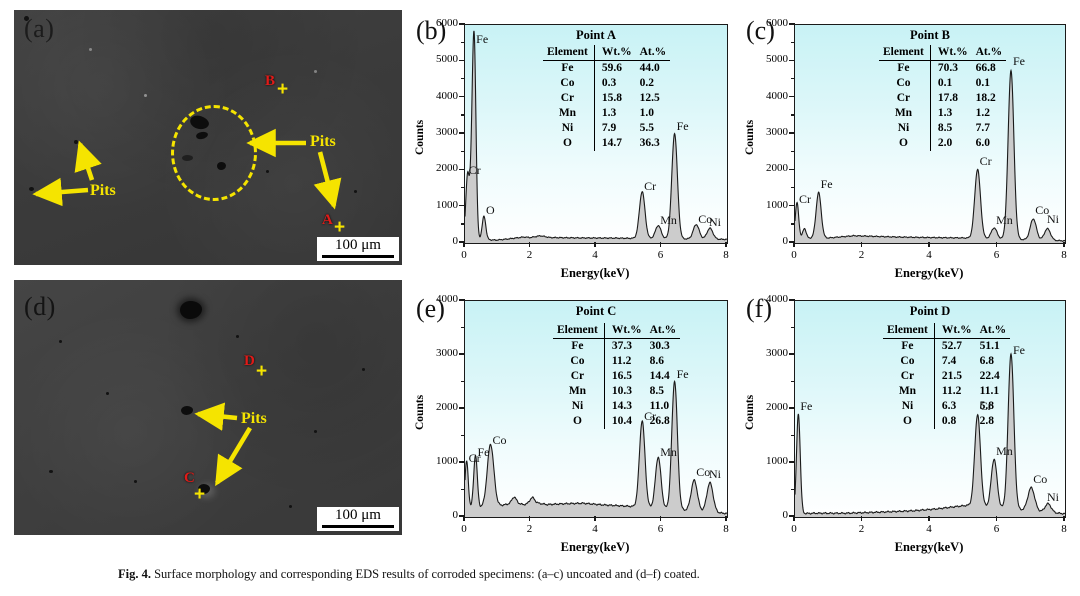 This screenshot has width=1080, height=596. I want to click on table-row: Mn 1.3 1.0, so click(606, 113).